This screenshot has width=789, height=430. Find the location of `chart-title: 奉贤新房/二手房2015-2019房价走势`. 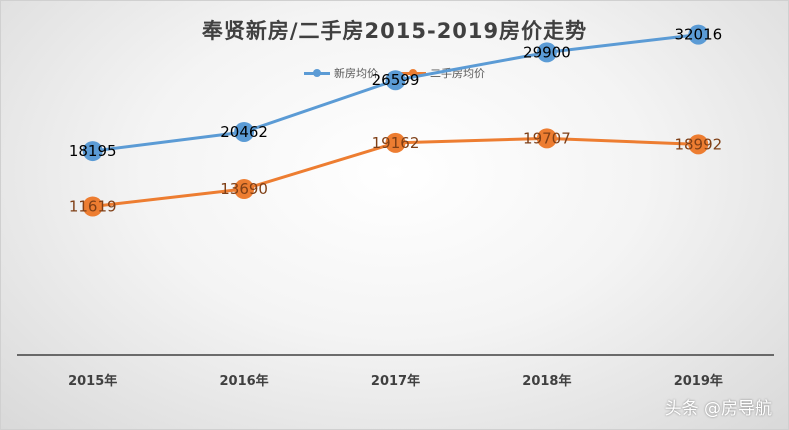

chart-title: 奉贤新房/二手房2015-2019房价走势 is located at coordinates (394, 31).